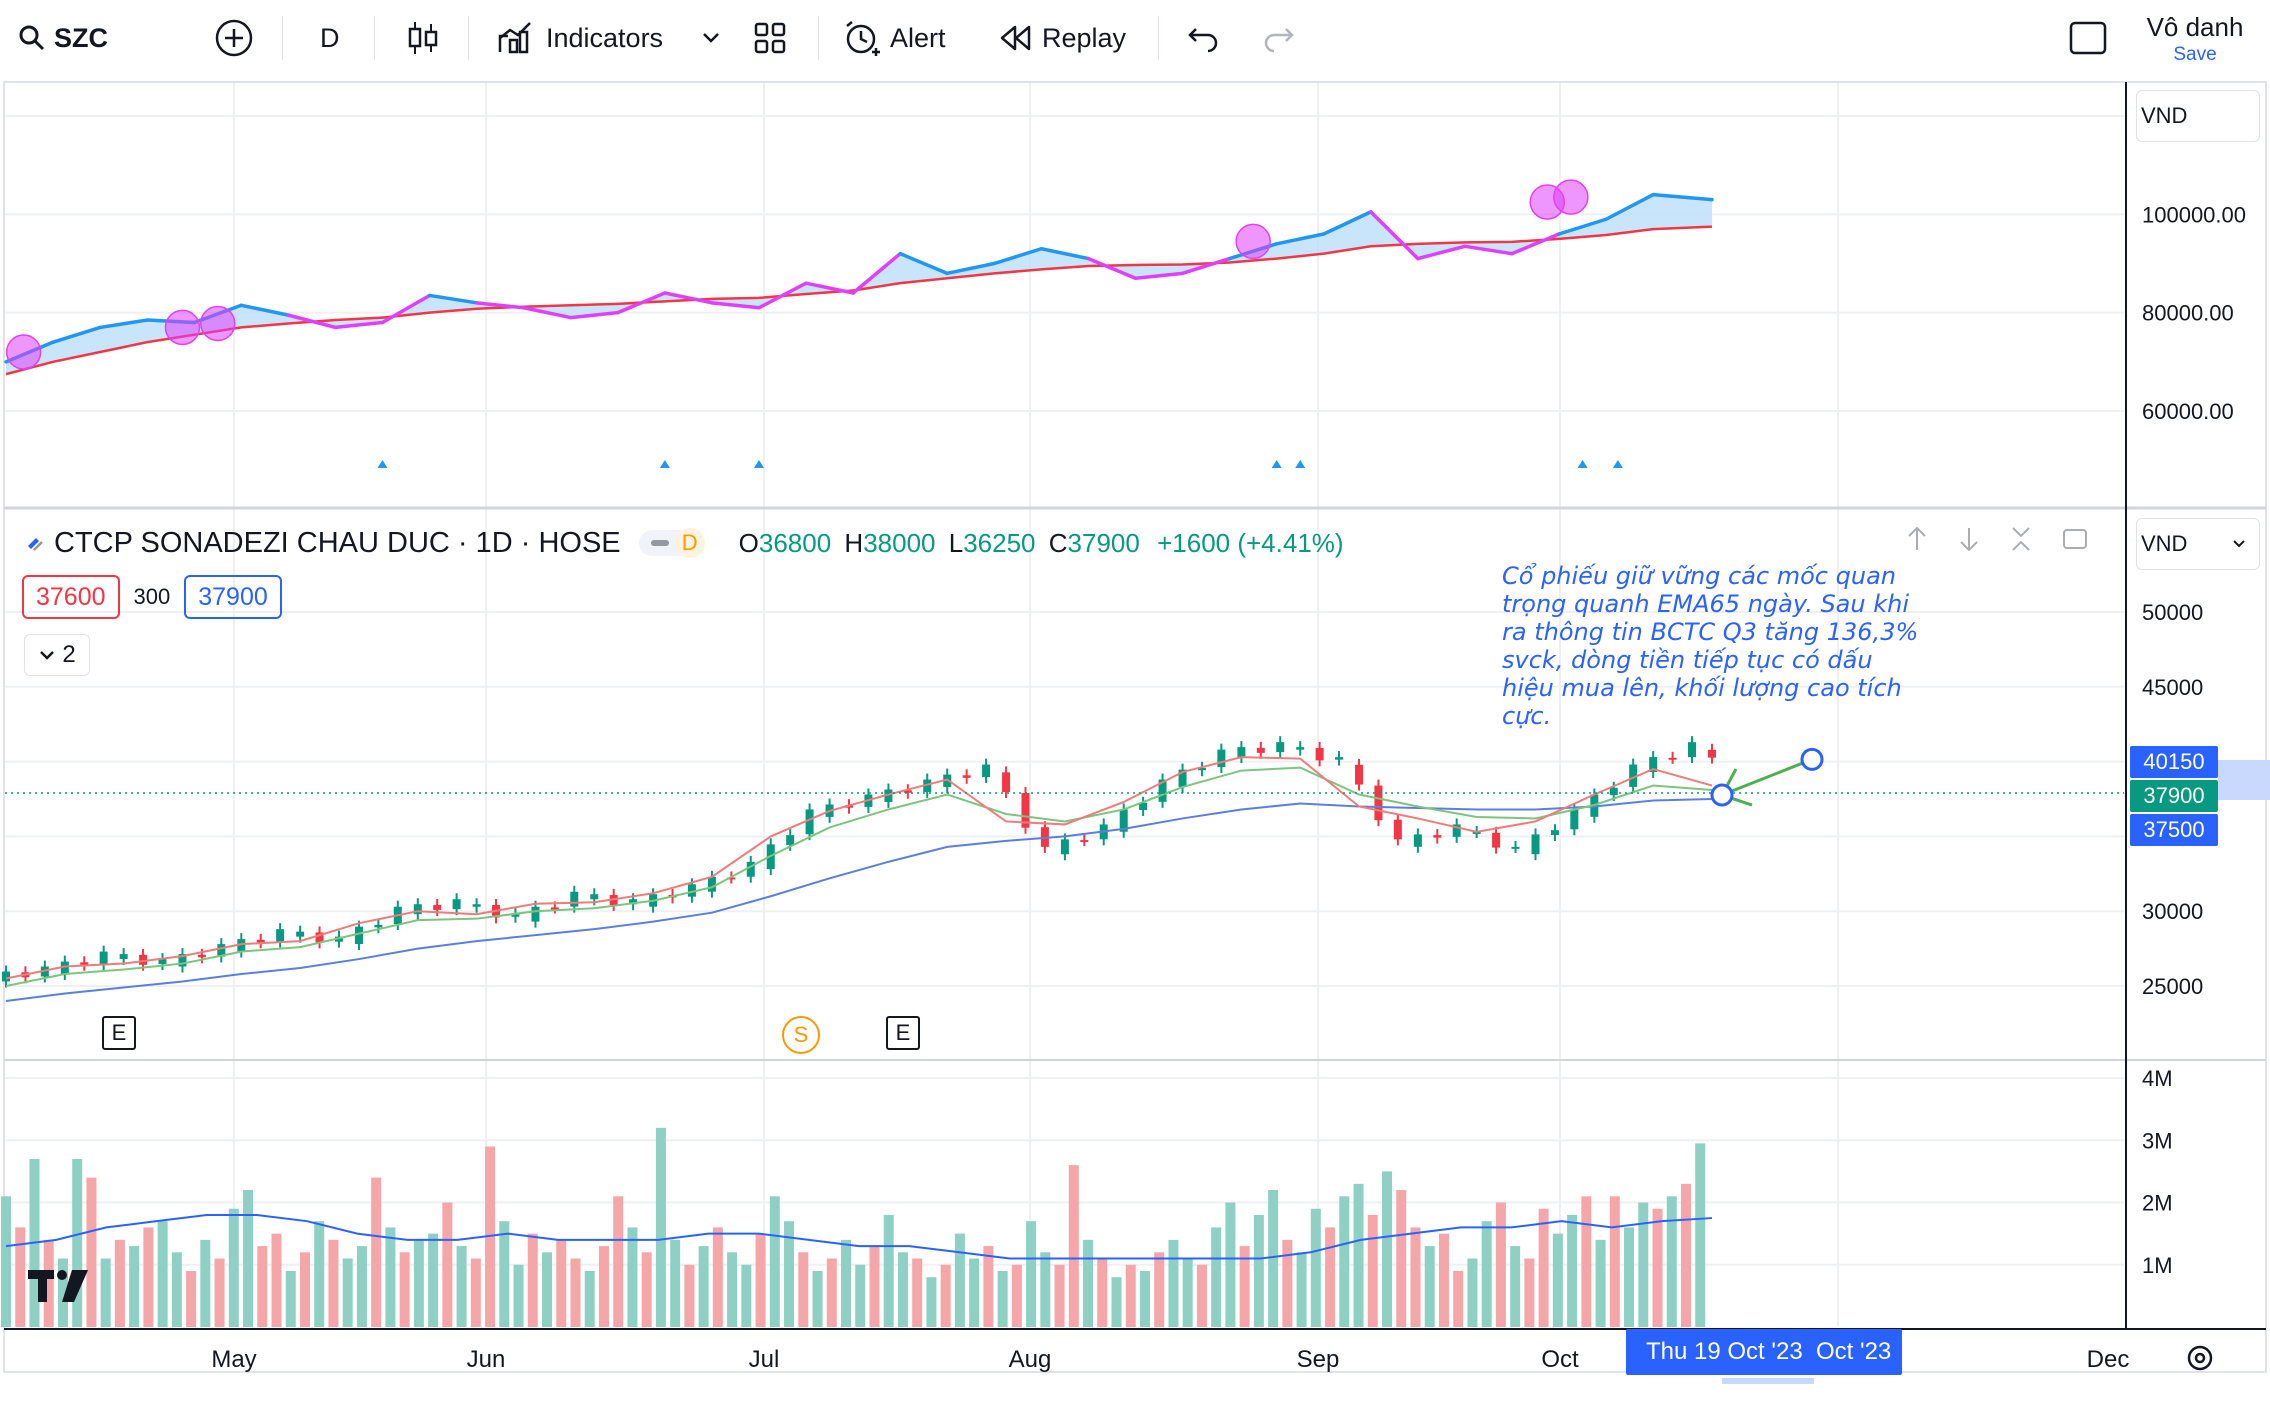 Image resolution: width=2270 pixels, height=1403 pixels. Describe the element at coordinates (63, 38) in the screenshot. I see `symbol-search: SZC` at that location.